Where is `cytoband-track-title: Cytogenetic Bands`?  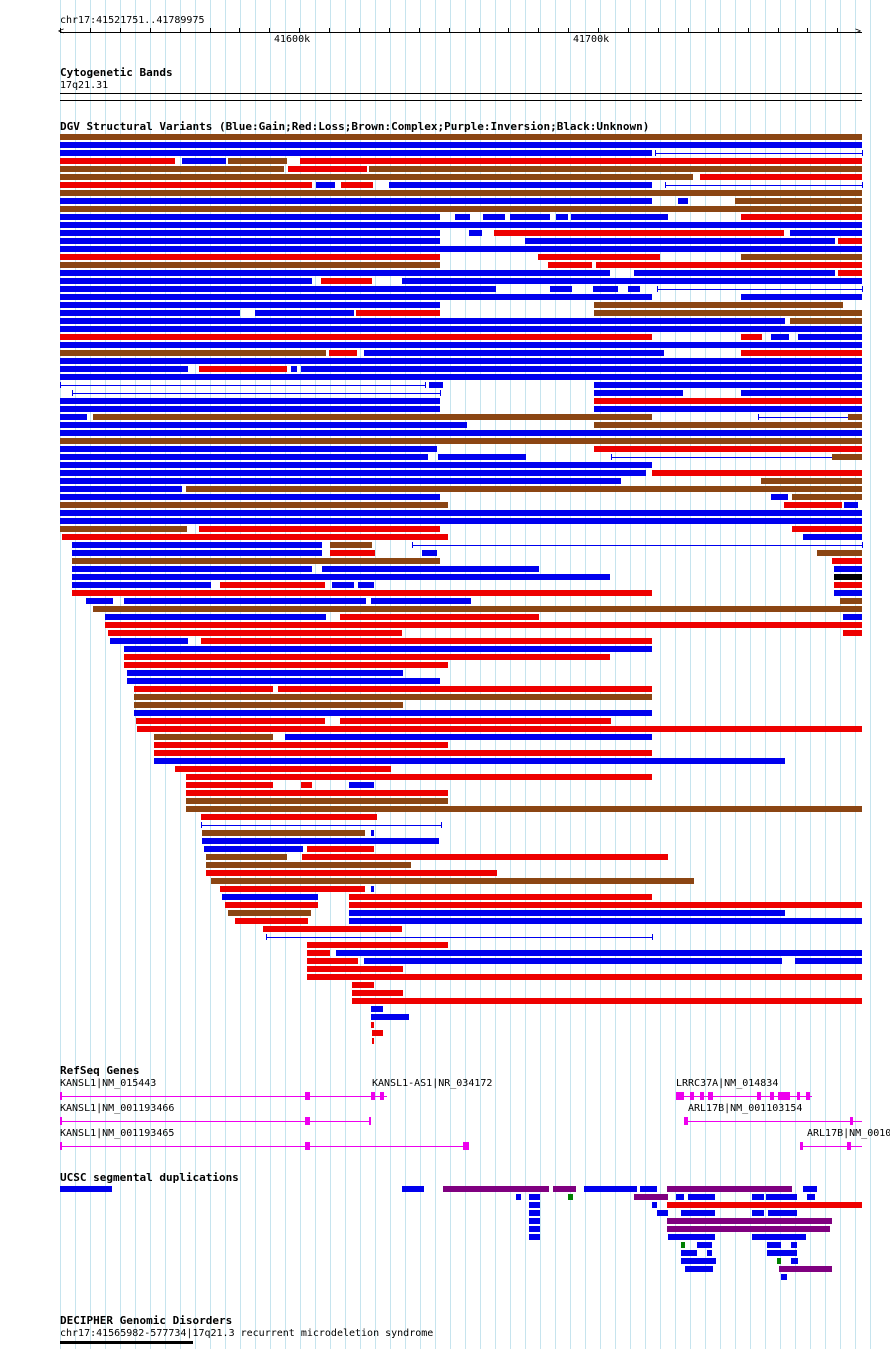 cytoband-track-title: Cytogenetic Bands is located at coordinates (116, 72).